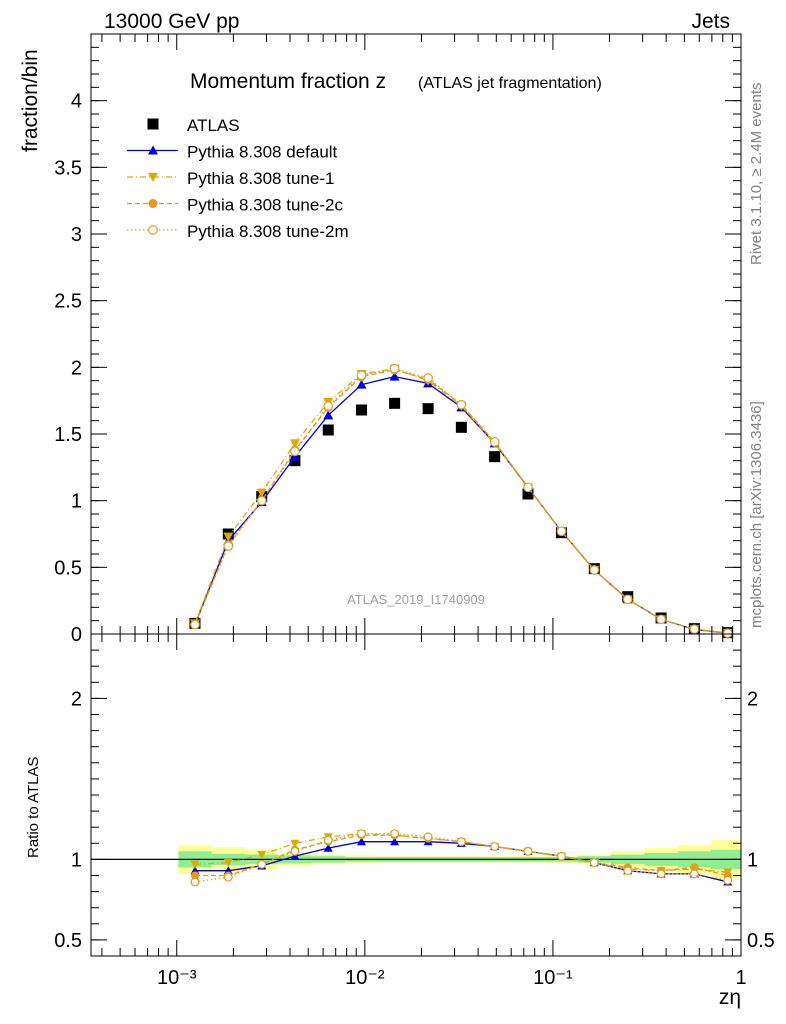 This screenshot has width=786, height=1024. I want to click on analysis-id-label: ATLAS_2019_I1740909, so click(416, 599).